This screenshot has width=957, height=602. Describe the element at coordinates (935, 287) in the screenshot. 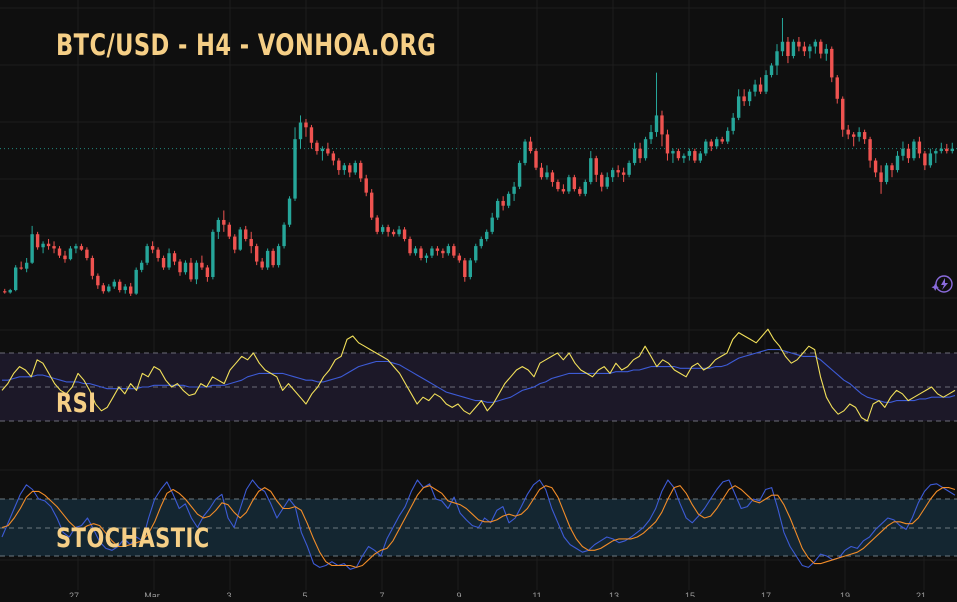

I see `sparkle-icon` at that location.